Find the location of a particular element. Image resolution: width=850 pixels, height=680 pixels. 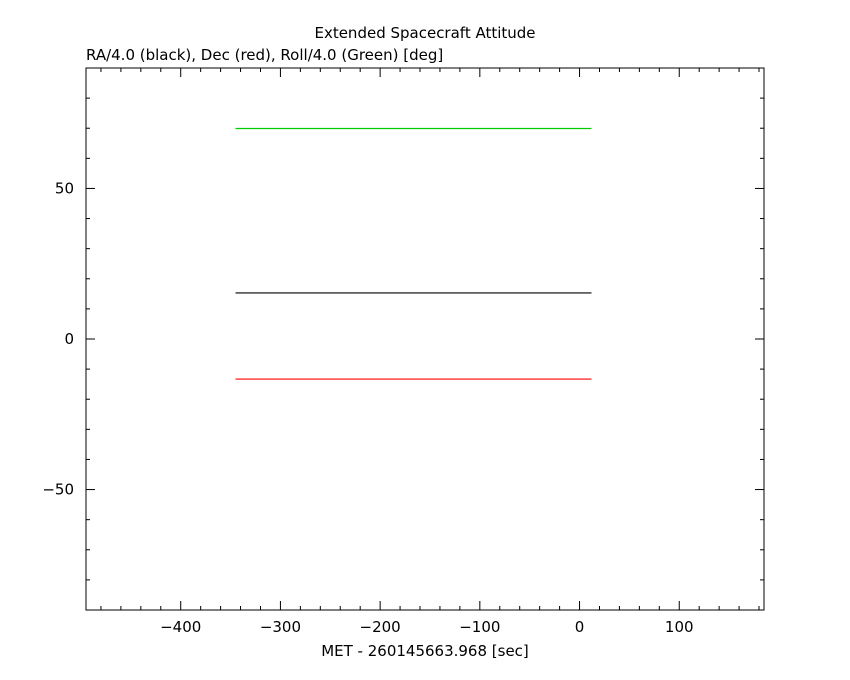

x-tick-label: −200 is located at coordinates (380, 627).